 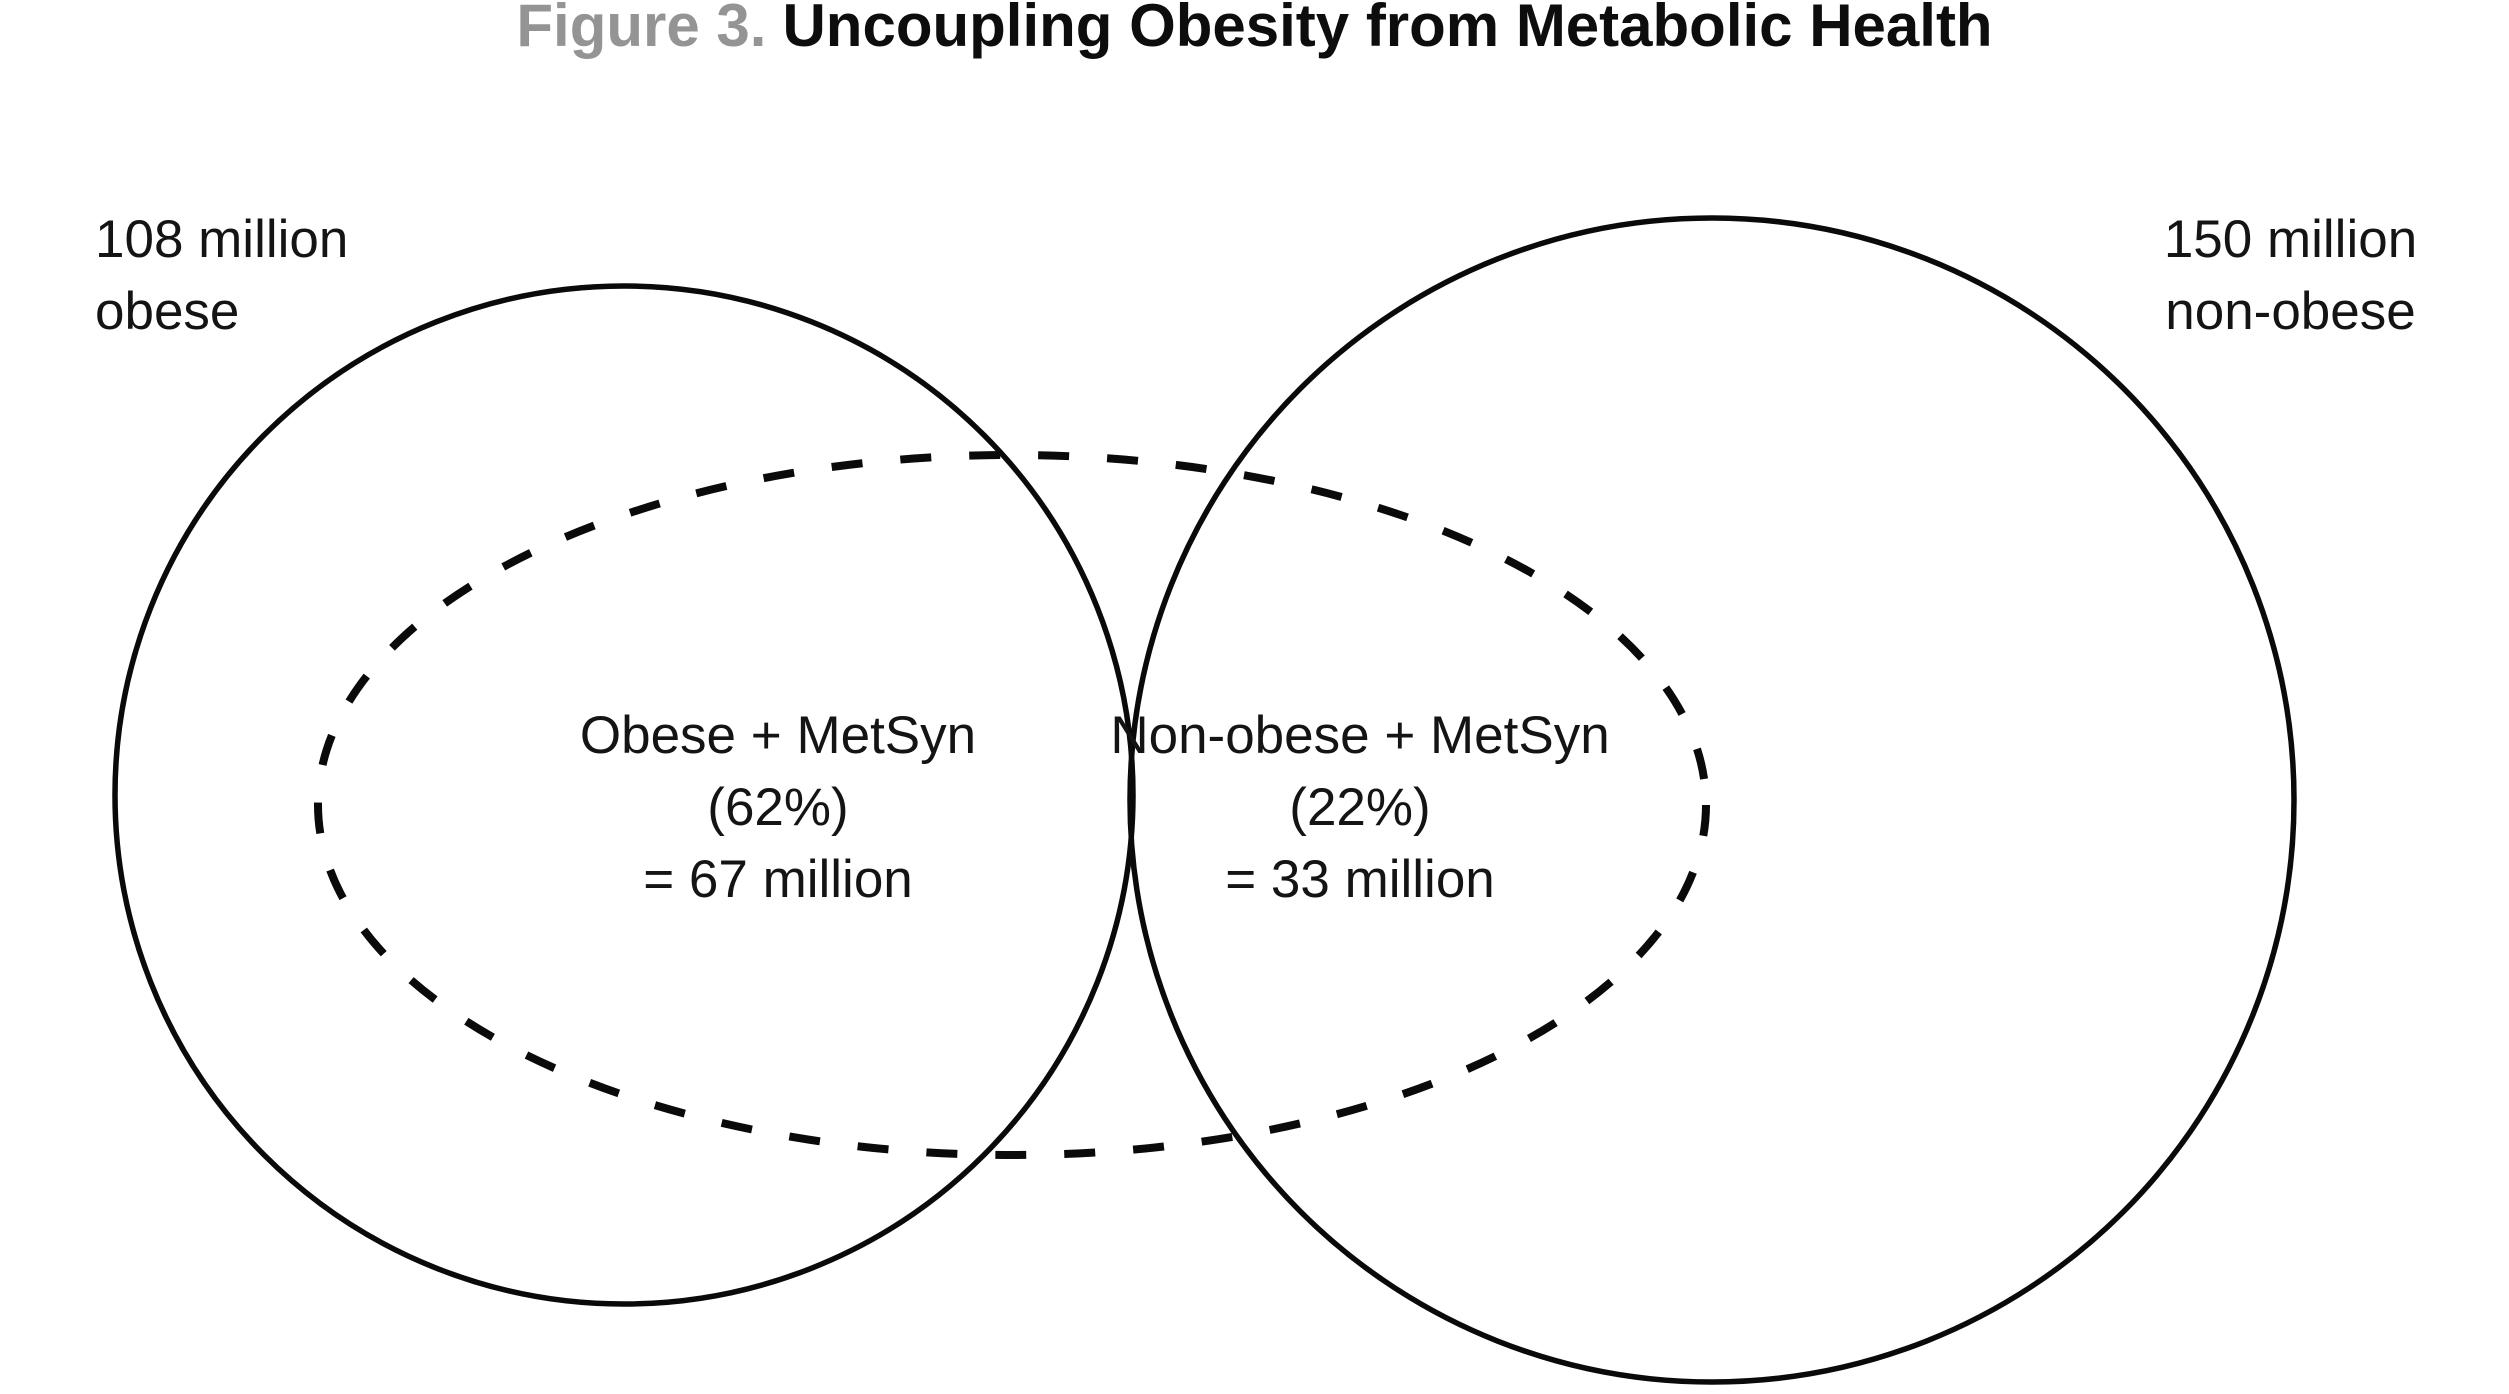 What do you see at coordinates (1360, 735) in the screenshot?
I see `metsyn-right-title: Non-obese + MetSyn` at bounding box center [1360, 735].